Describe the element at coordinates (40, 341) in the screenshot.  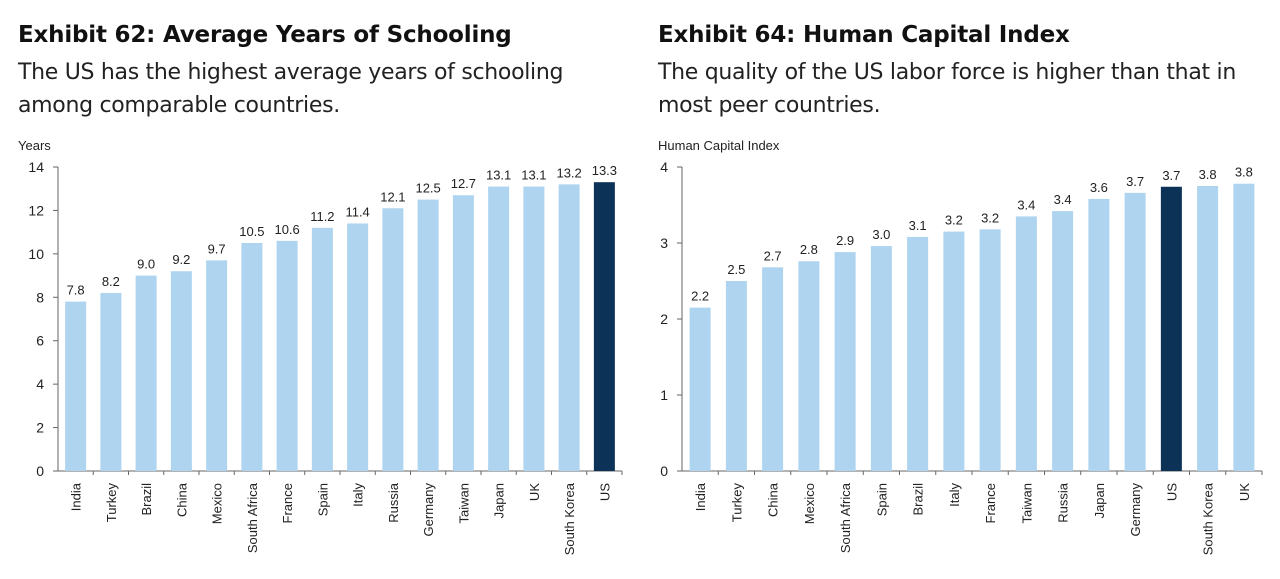
I see `y-tick-label: 6` at that location.